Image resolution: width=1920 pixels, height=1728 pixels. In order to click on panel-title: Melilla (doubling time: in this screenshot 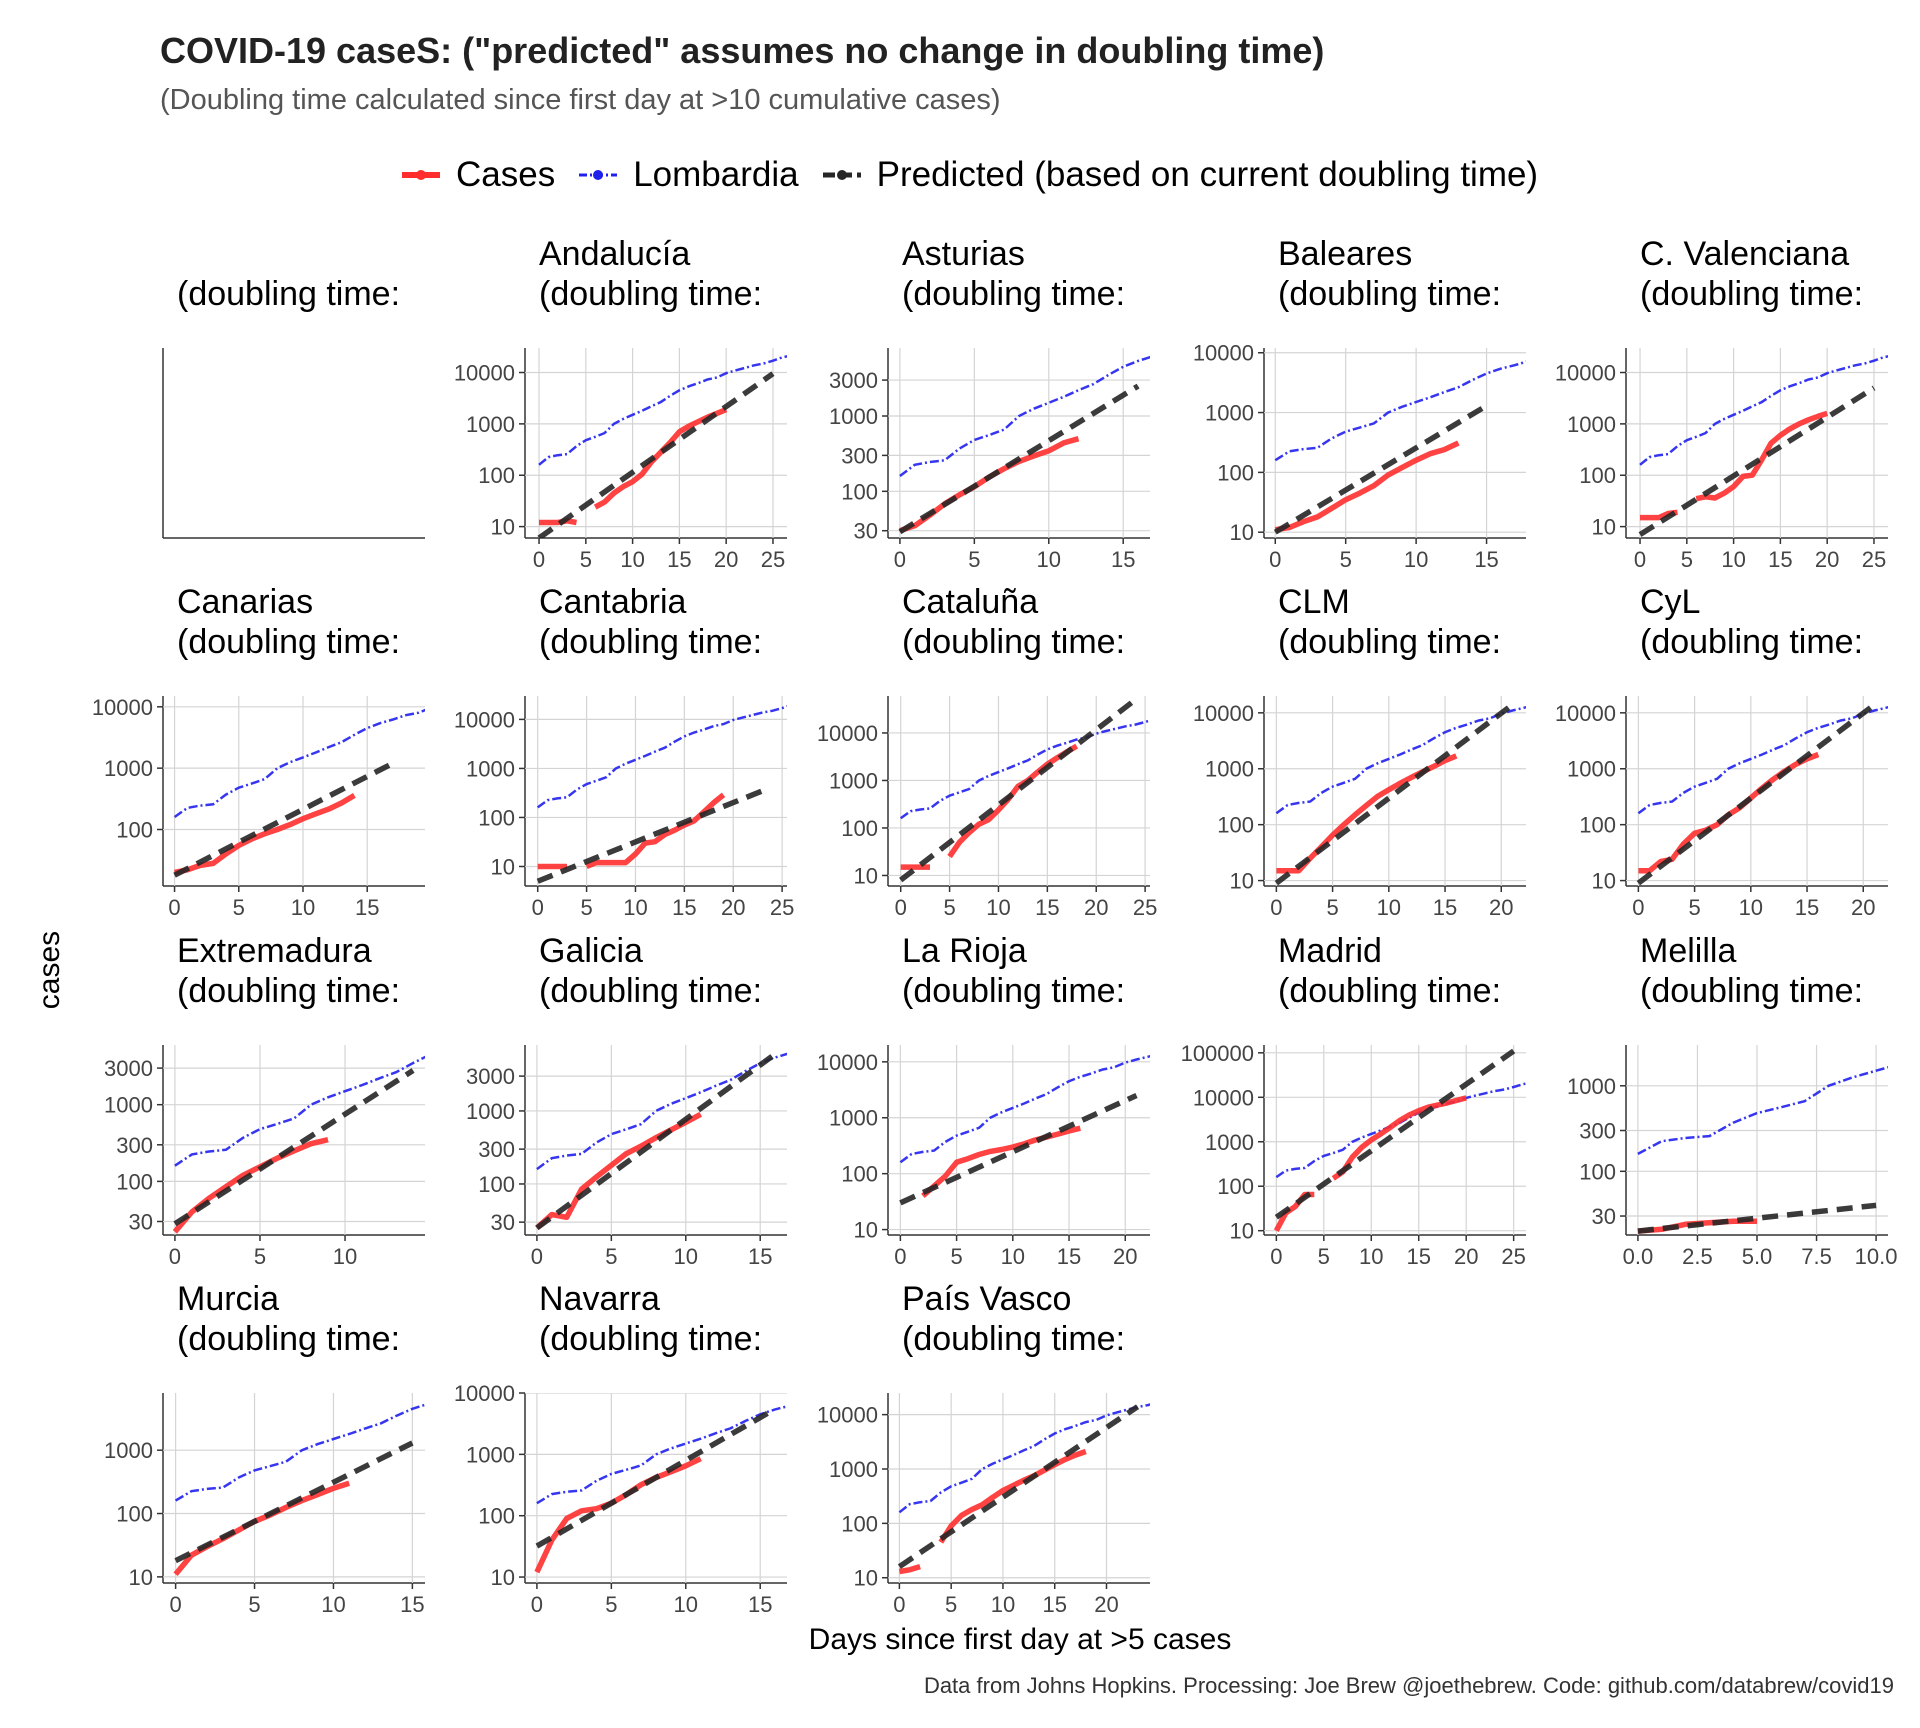, I will do `click(1751, 971)`.